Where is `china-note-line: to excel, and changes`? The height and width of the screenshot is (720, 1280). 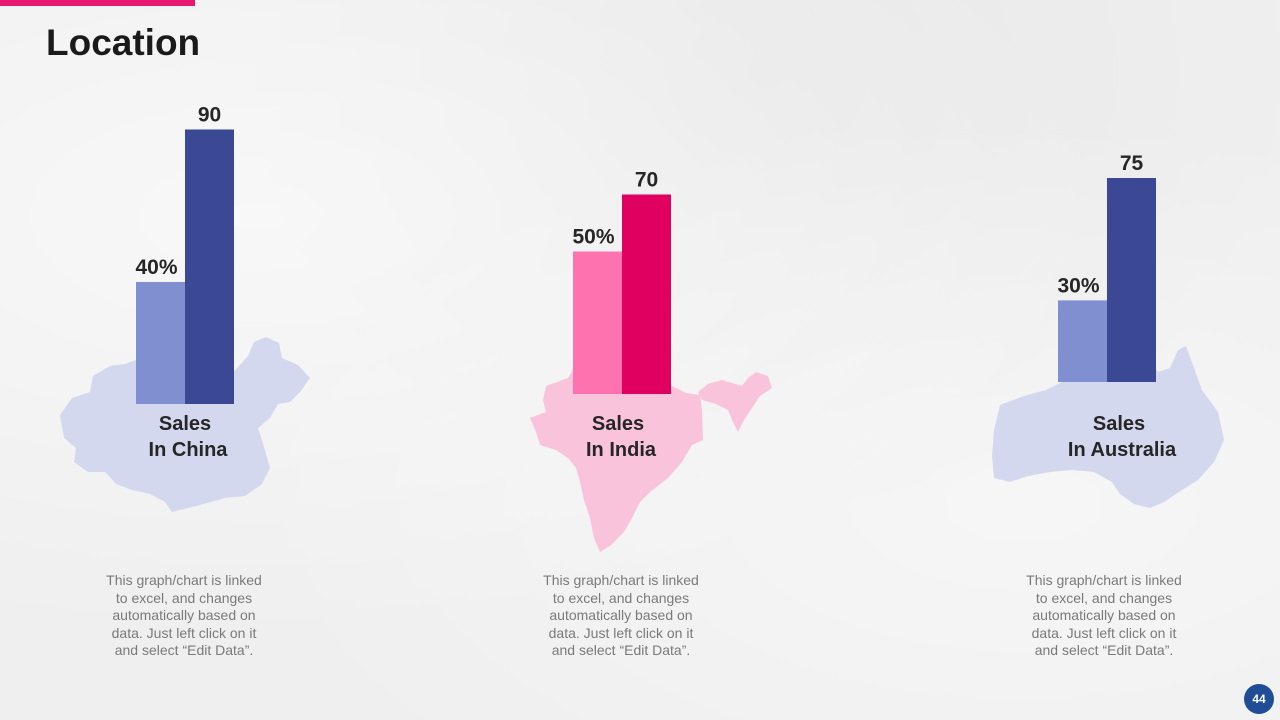 china-note-line: to excel, and changes is located at coordinates (184, 597).